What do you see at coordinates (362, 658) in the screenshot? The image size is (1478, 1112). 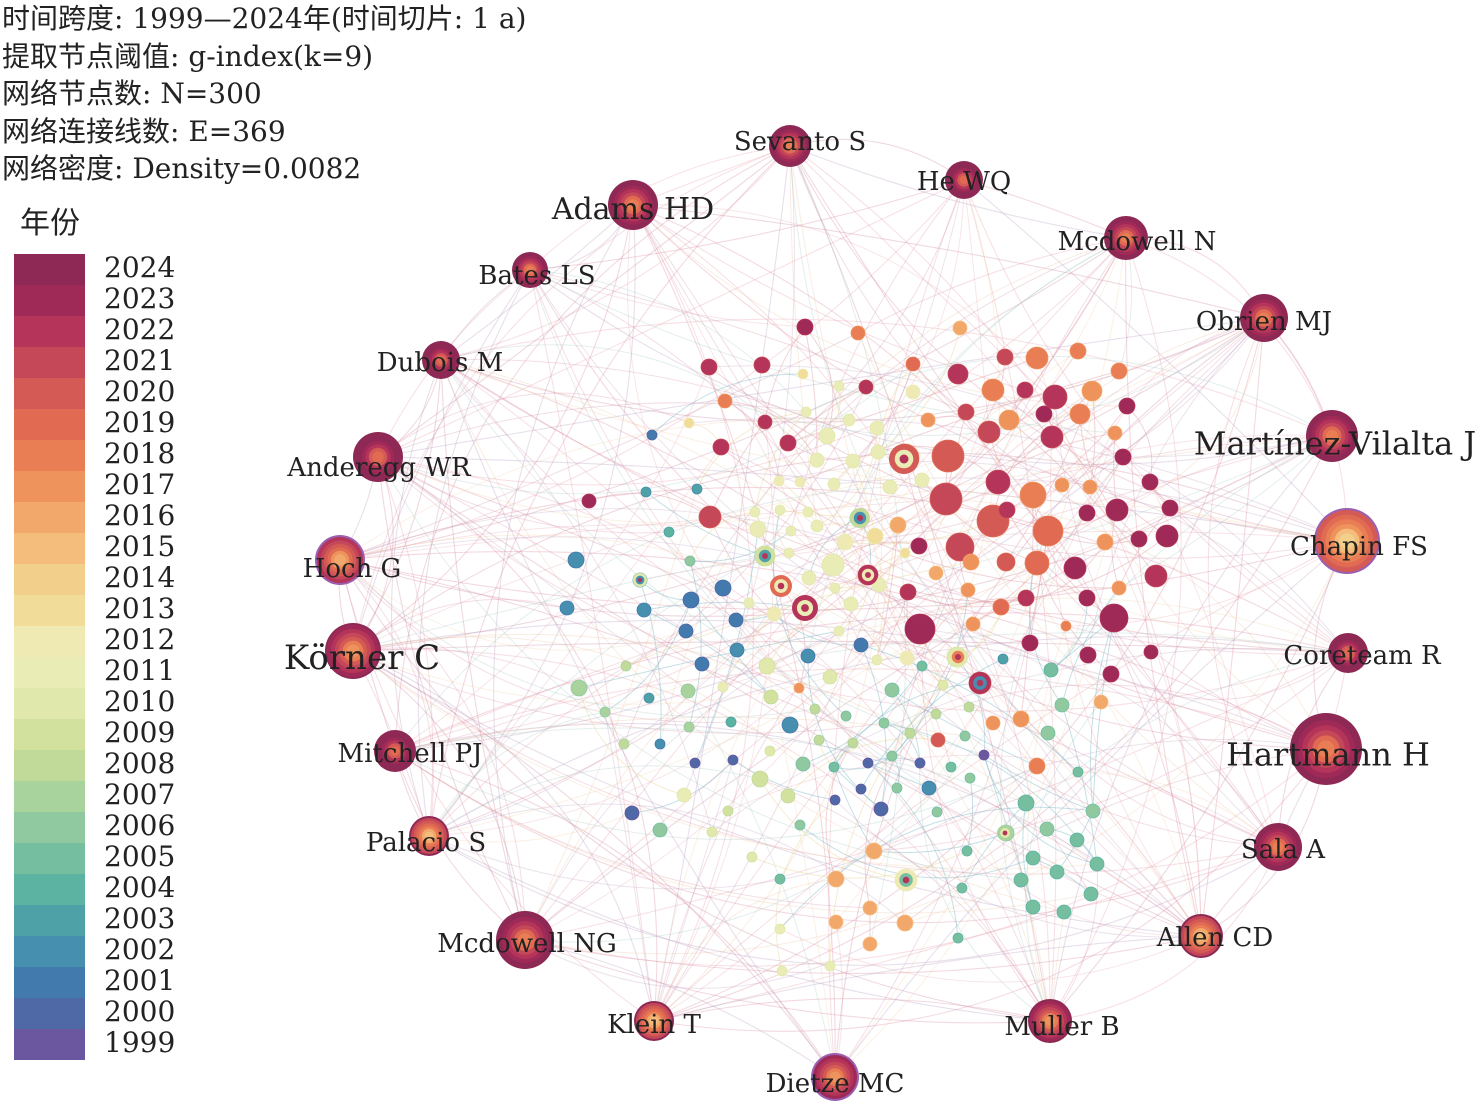 I see `author-label: Körner C` at bounding box center [362, 658].